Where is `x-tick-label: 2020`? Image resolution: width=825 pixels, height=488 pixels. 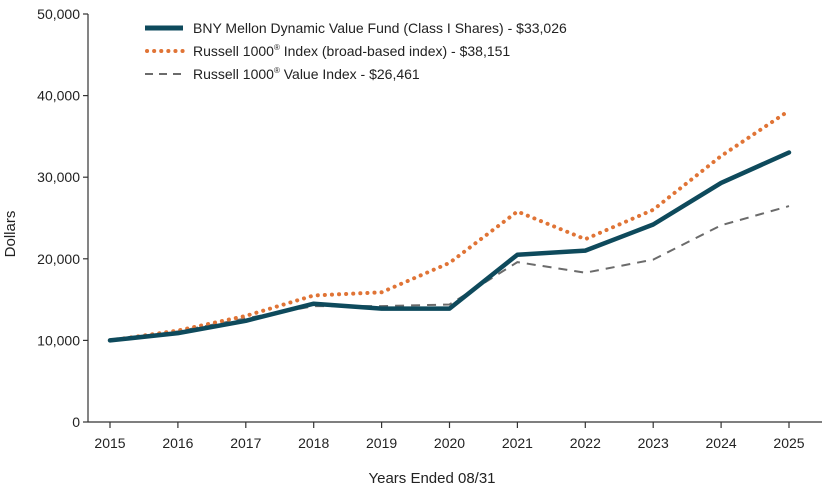
x-tick-label: 2020 is located at coordinates (449, 443).